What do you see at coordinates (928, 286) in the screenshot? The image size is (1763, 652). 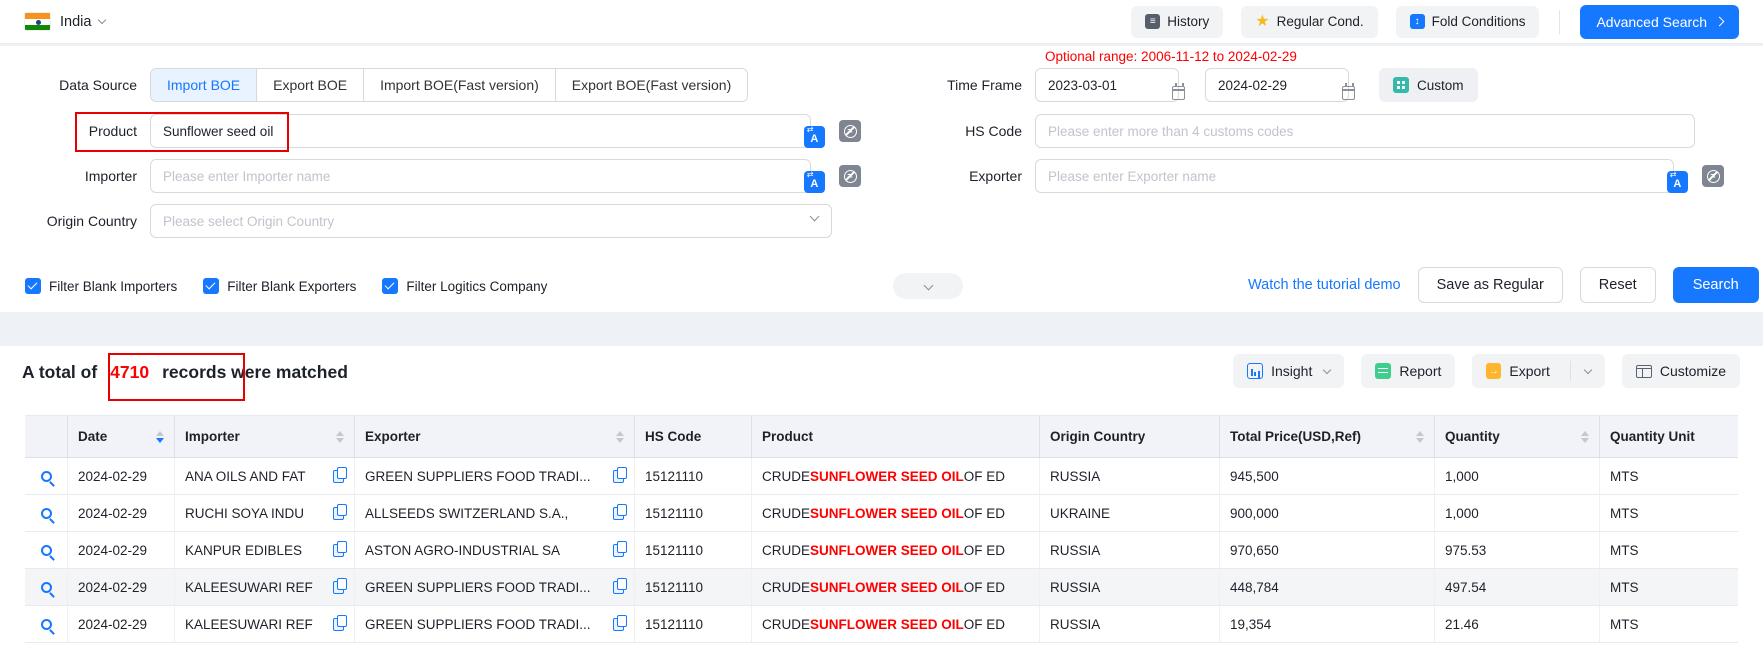 I see `collapse-panel-button` at bounding box center [928, 286].